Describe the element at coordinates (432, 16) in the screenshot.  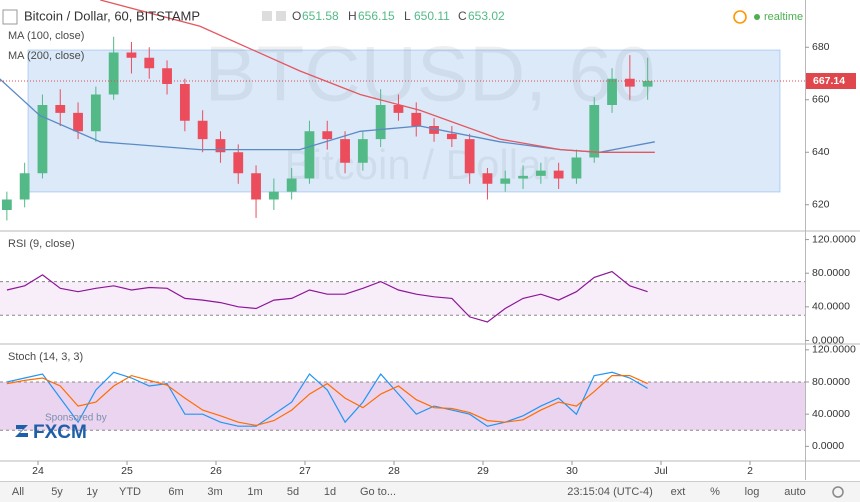
I see `ohlc-value: 650.11` at that location.